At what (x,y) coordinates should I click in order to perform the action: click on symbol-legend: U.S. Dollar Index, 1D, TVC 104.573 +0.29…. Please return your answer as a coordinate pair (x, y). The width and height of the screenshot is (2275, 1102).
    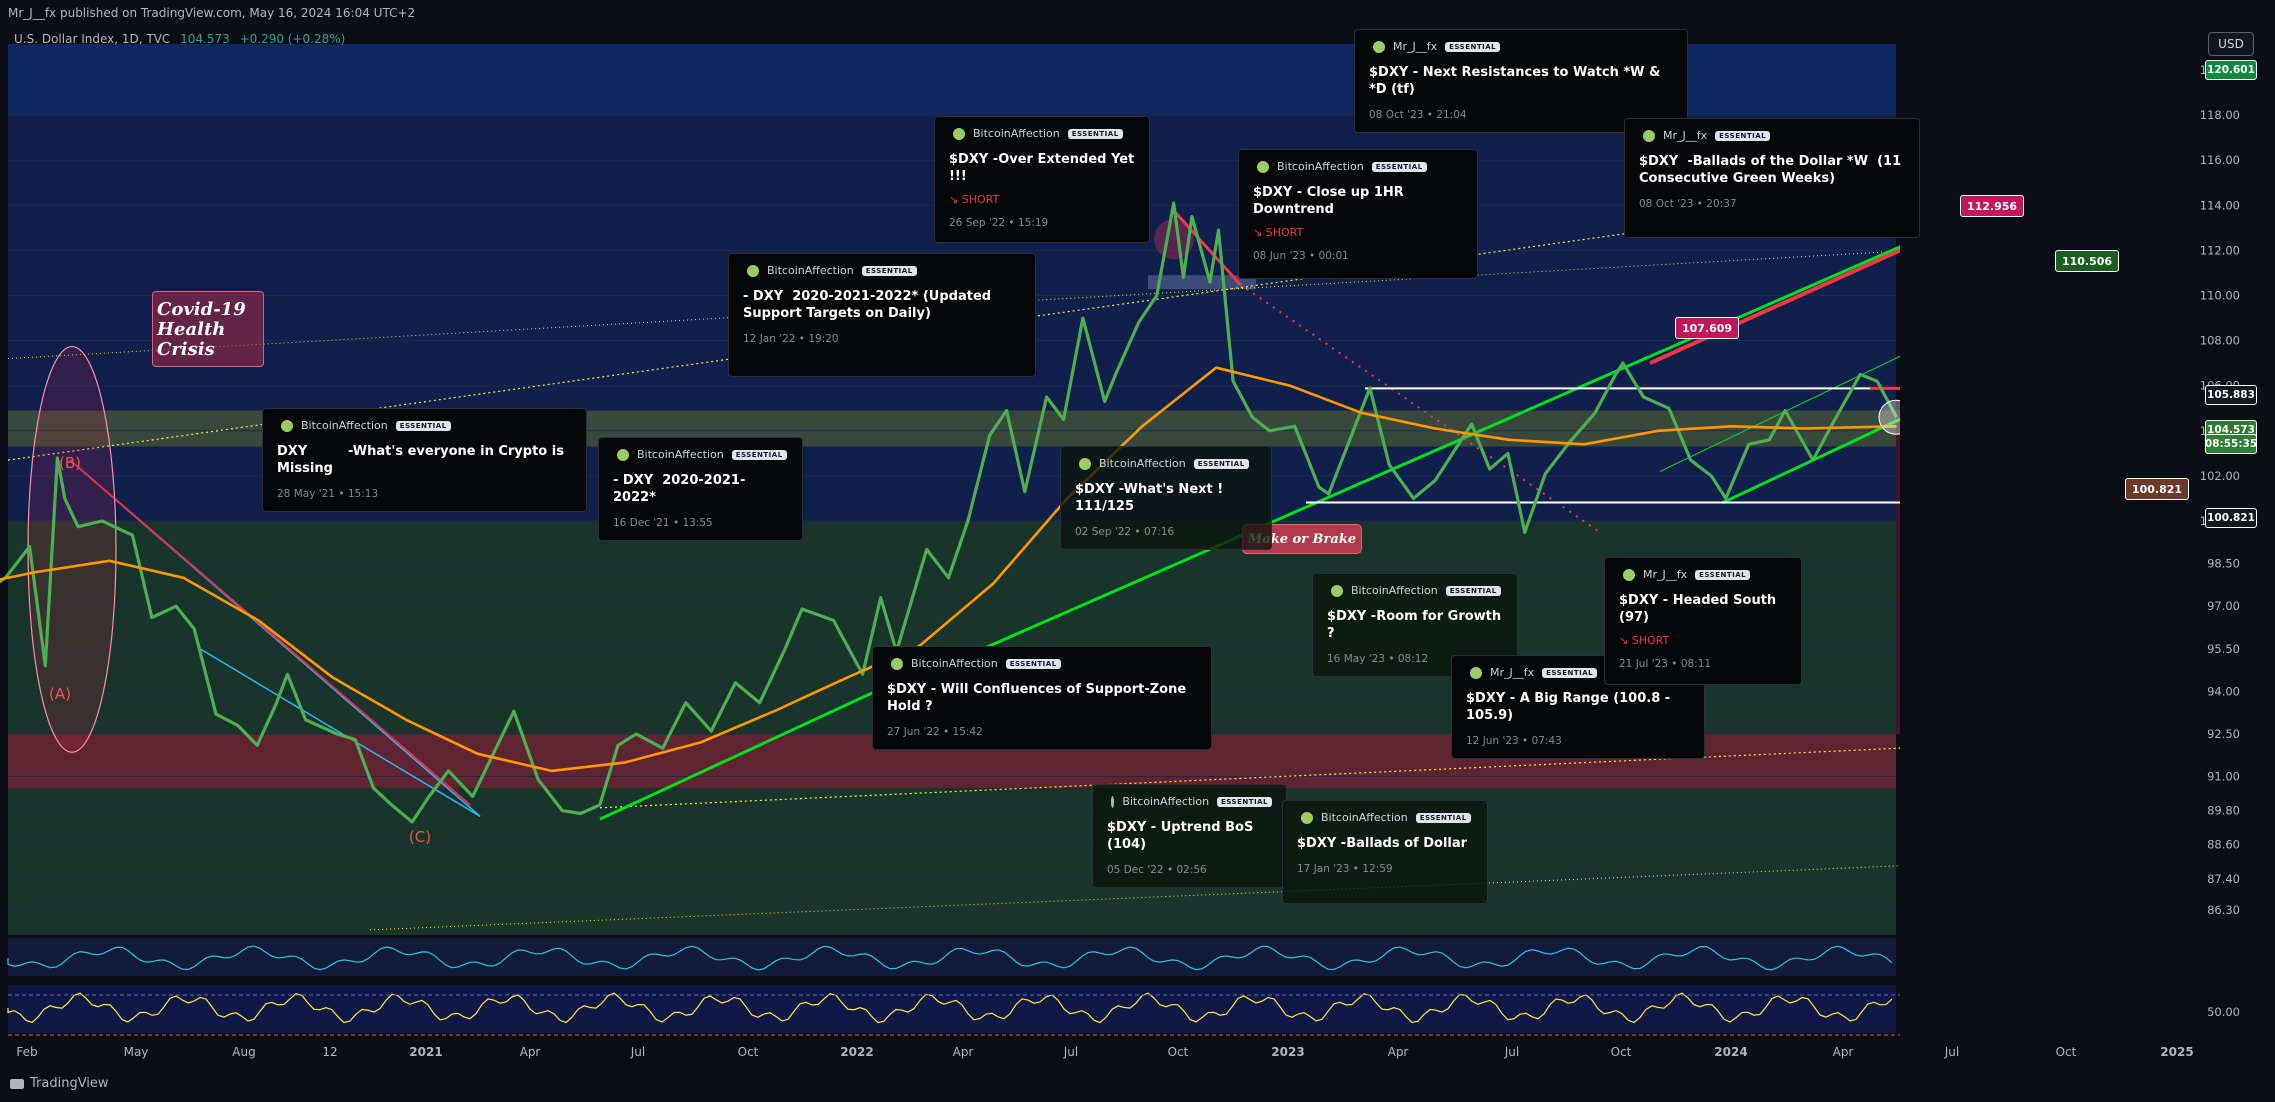
    Looking at the image, I should click on (179, 39).